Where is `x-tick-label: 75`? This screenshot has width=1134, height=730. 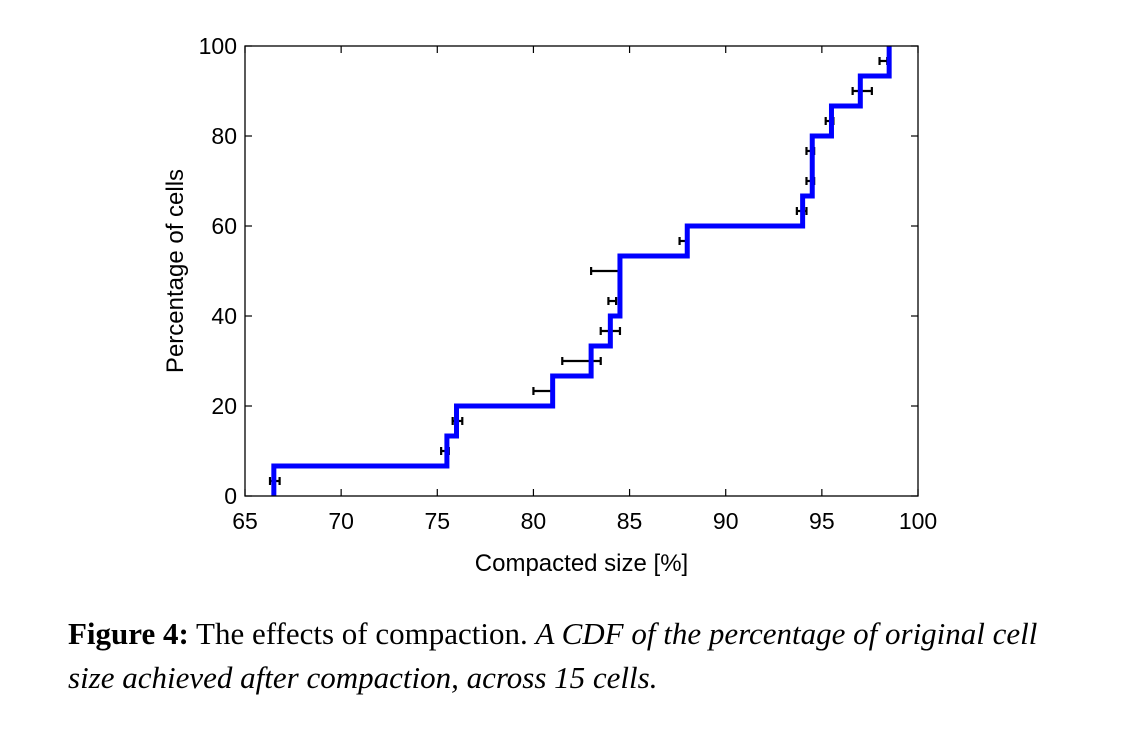 x-tick-label: 75 is located at coordinates (437, 521).